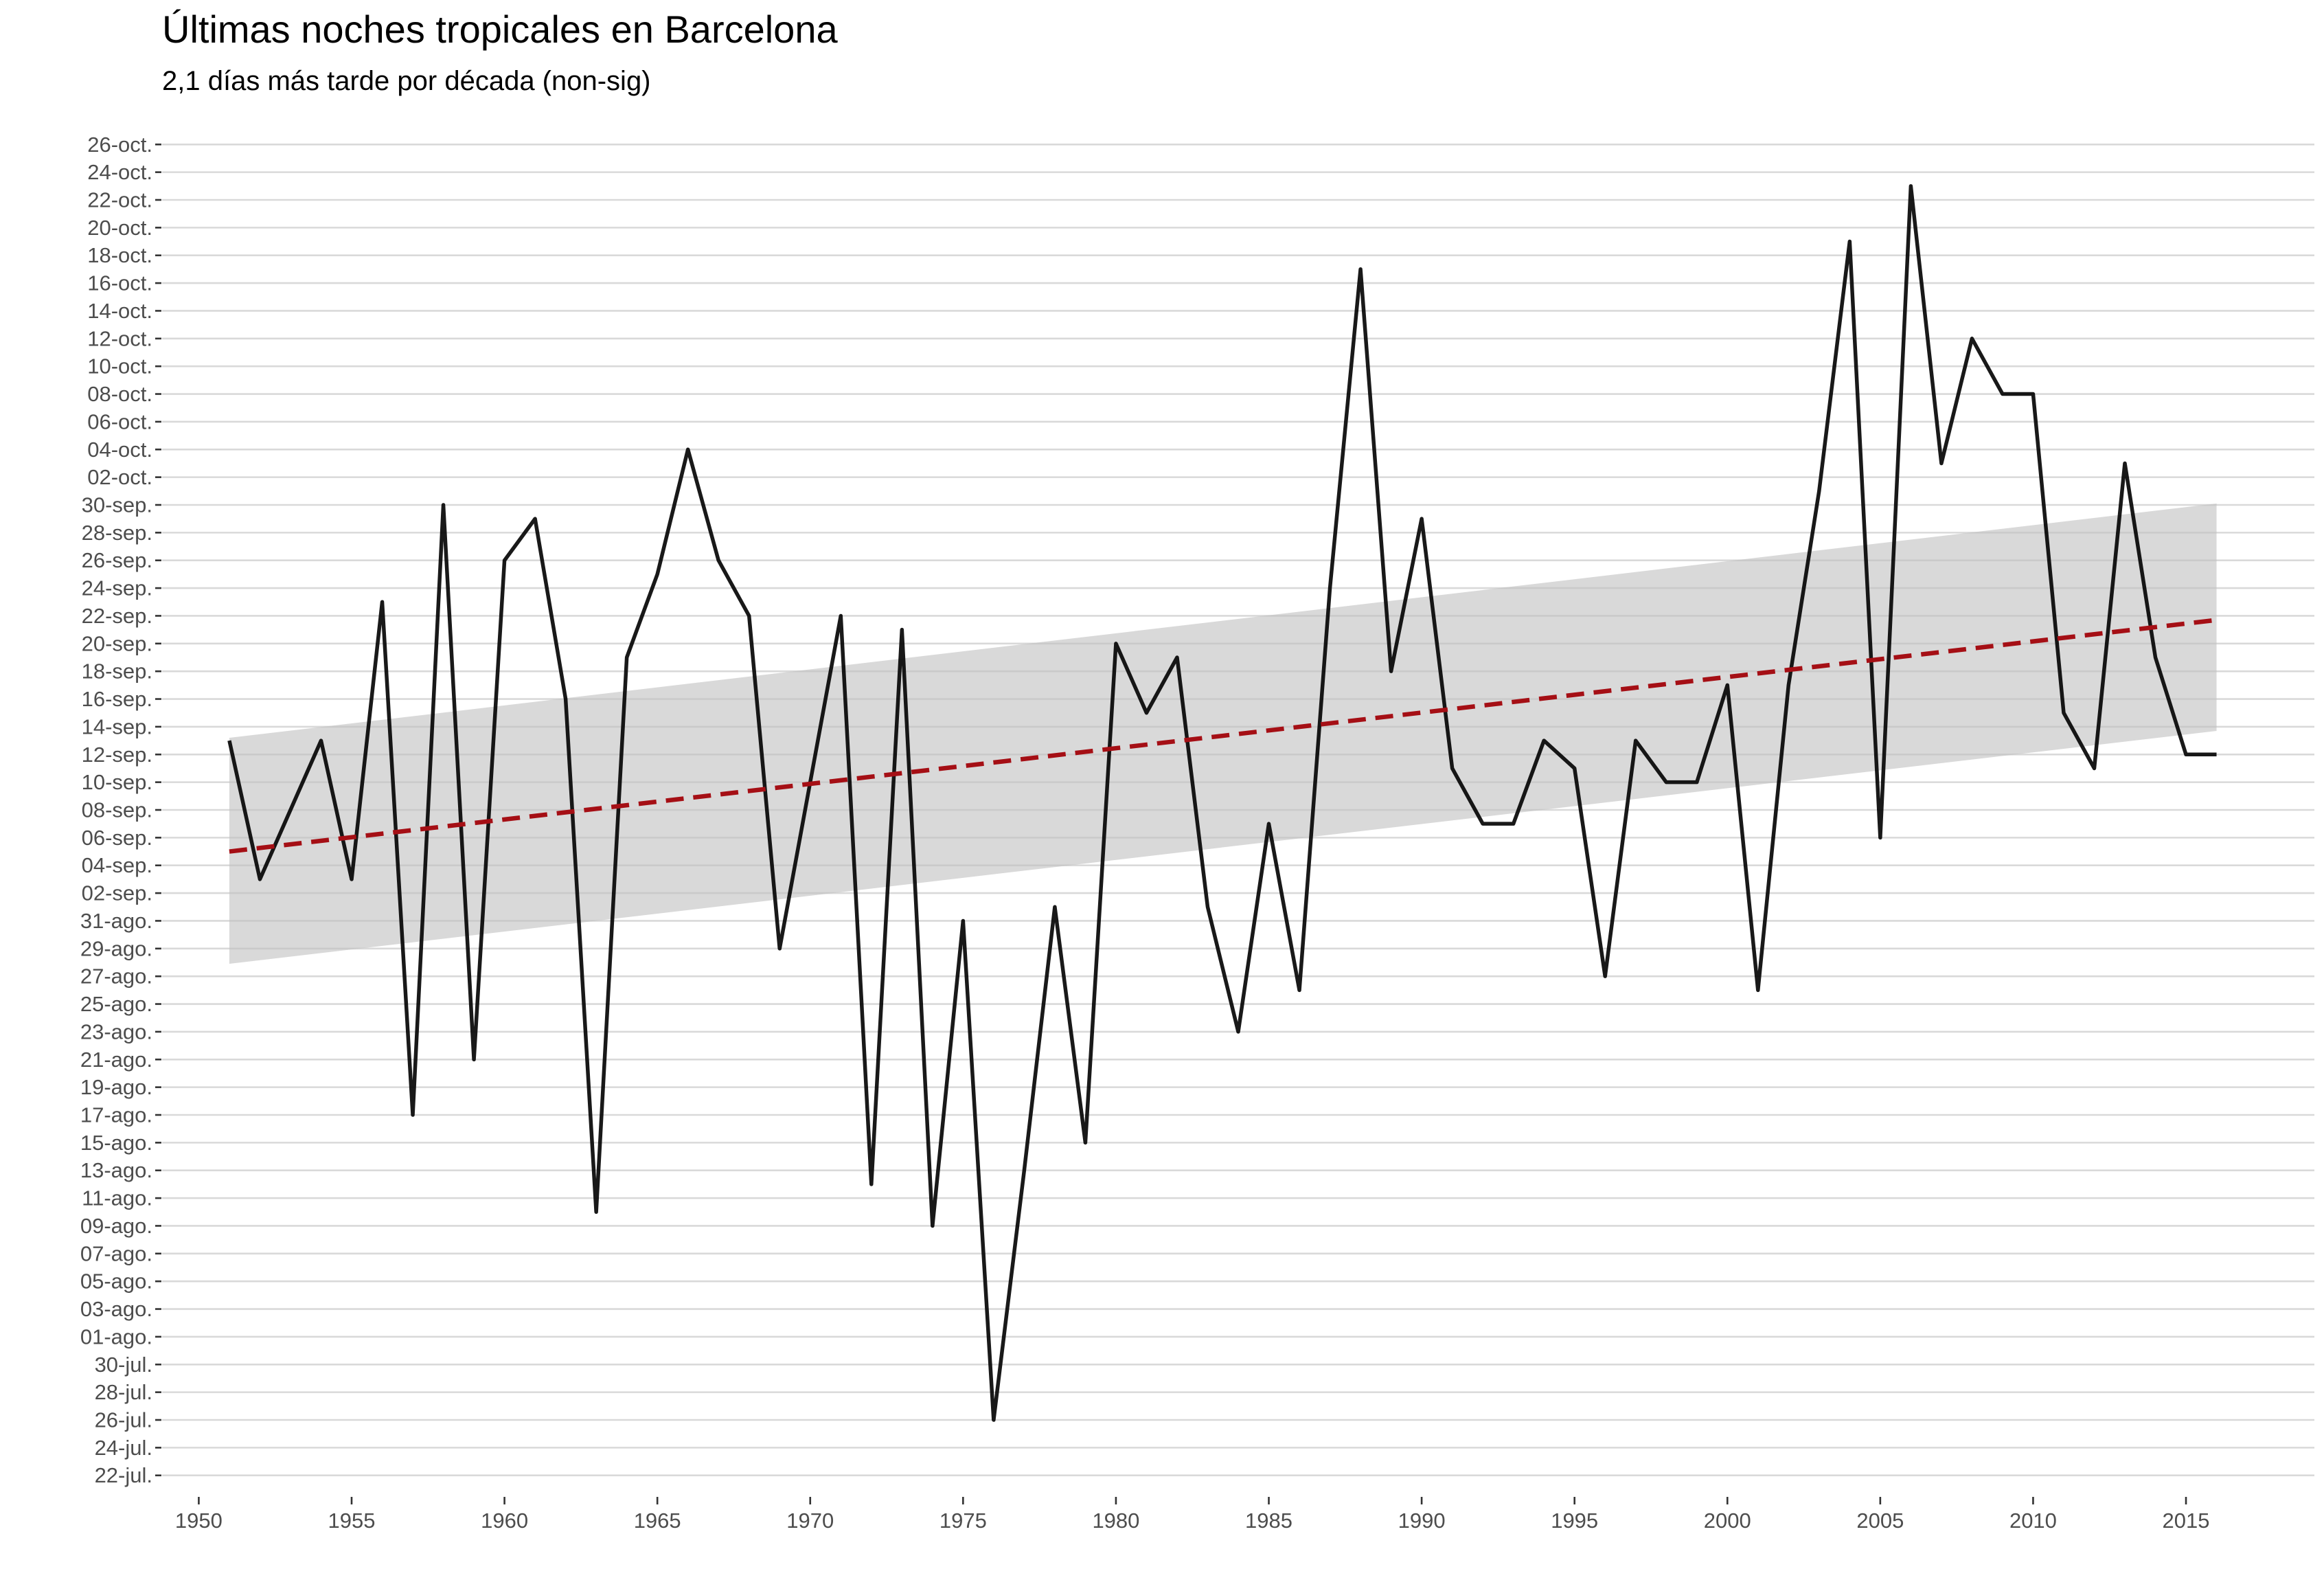 This screenshot has width=2324, height=1580. What do you see at coordinates (1422, 1521) in the screenshot?
I see `x-tick-label: 1990` at bounding box center [1422, 1521].